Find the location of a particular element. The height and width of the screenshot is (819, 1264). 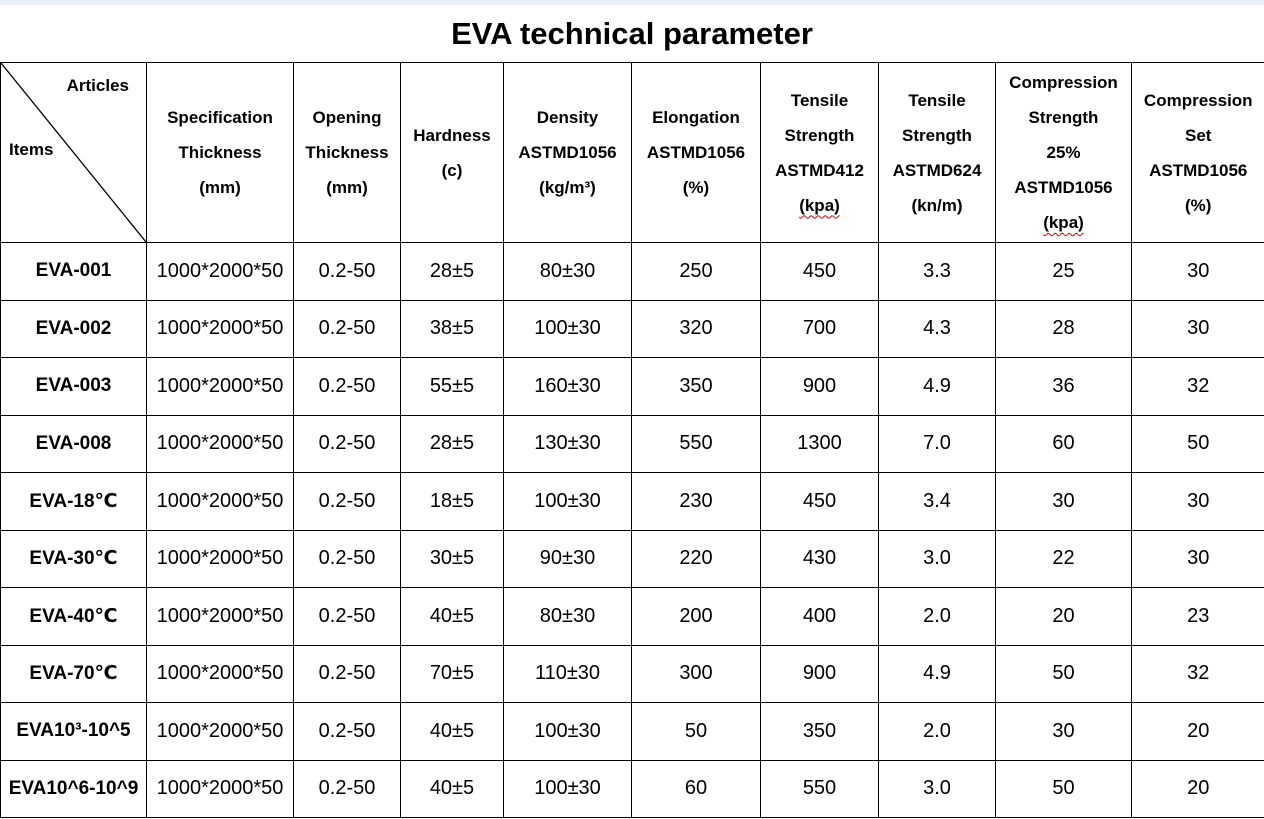

column-header-opening-thickness: Opening Thickness (mm) is located at coordinates (347, 152).